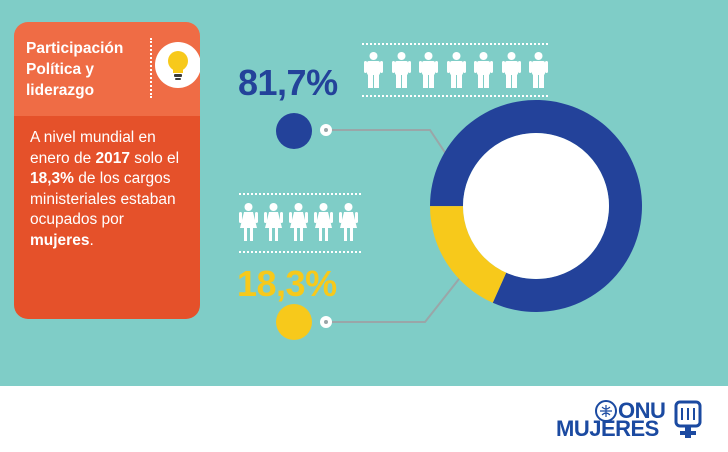  I want to click on text-year: 2017, so click(112, 158).